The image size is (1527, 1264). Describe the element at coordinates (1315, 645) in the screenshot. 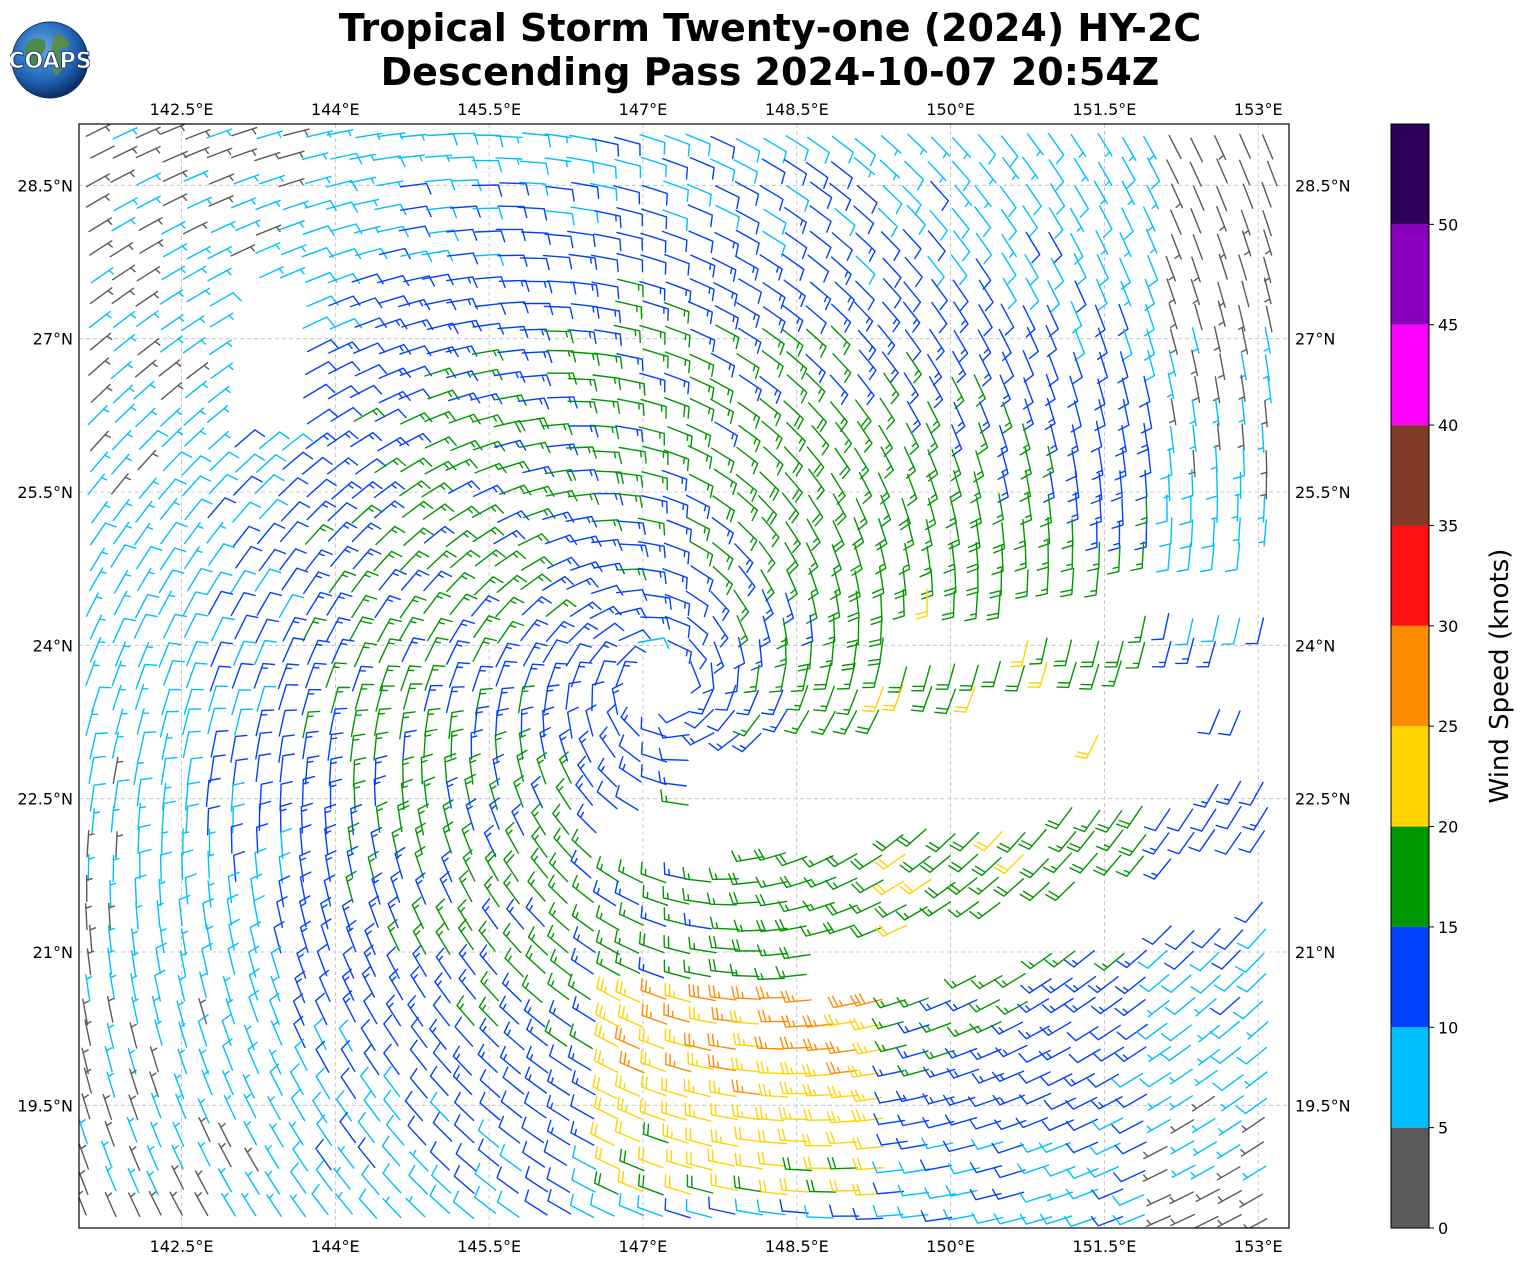

I see `lat-tick-label-right: 24°N` at that location.